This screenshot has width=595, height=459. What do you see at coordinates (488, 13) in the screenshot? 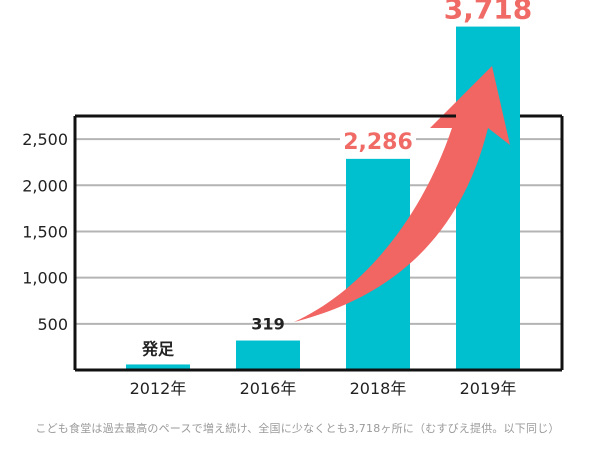
I see `data-label: 3,718` at bounding box center [488, 13].